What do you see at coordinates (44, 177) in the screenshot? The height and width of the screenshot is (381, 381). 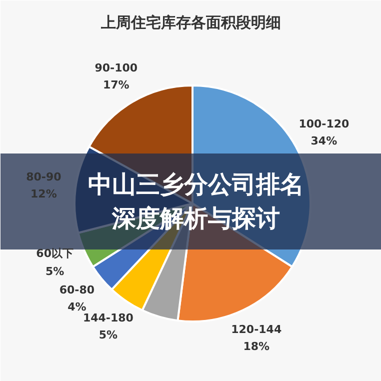 I see `slice-label: 80-90` at bounding box center [44, 177].